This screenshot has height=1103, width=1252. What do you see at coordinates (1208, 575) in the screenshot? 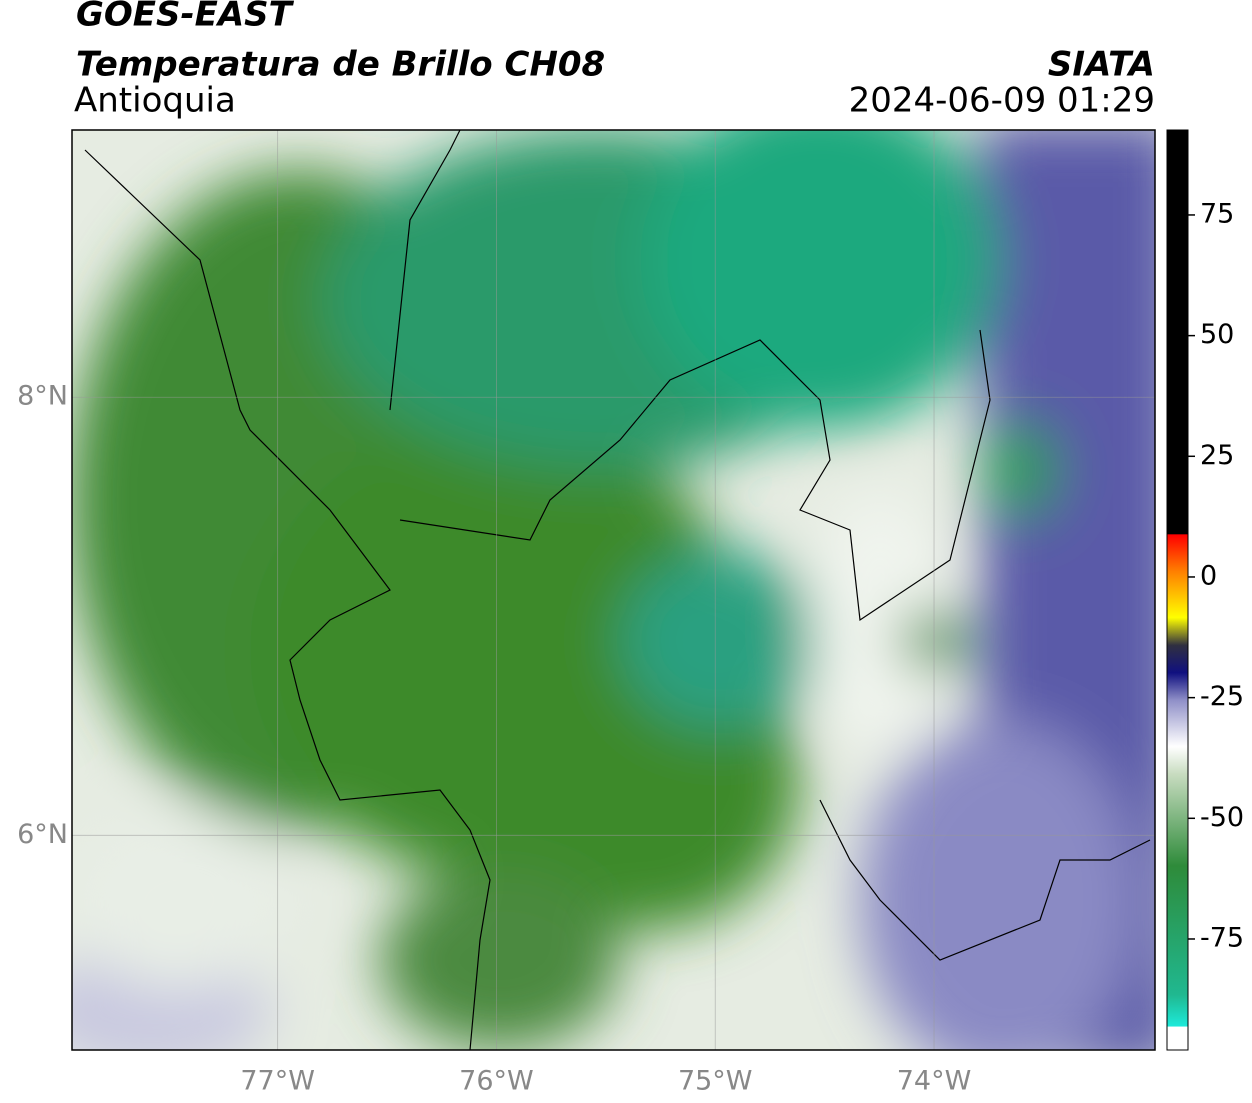
I see `colorbar-tick-label: 0` at bounding box center [1208, 575].